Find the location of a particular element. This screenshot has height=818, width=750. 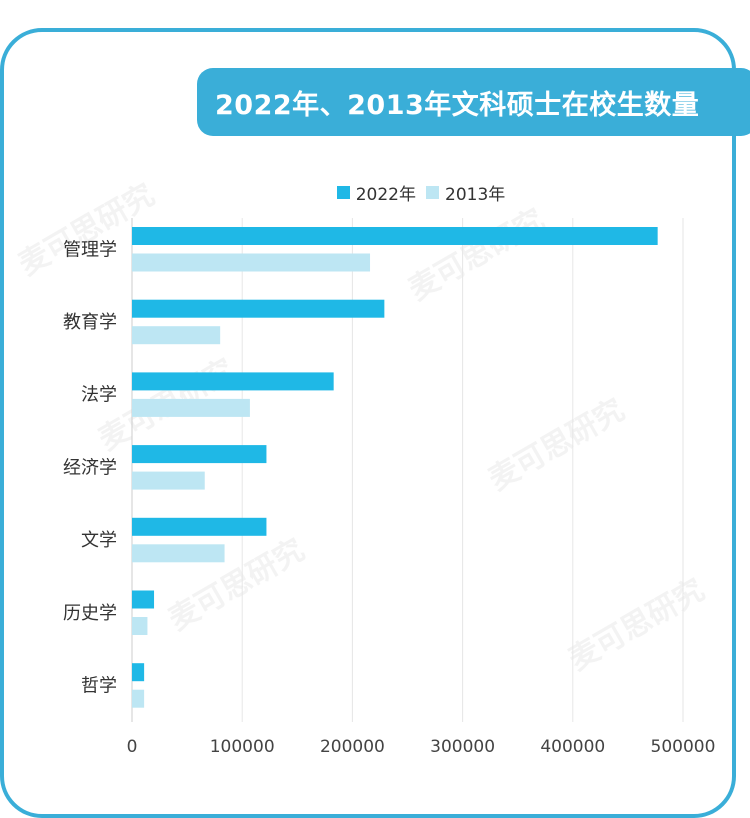

x-tick-label: 100000 is located at coordinates (242, 747).